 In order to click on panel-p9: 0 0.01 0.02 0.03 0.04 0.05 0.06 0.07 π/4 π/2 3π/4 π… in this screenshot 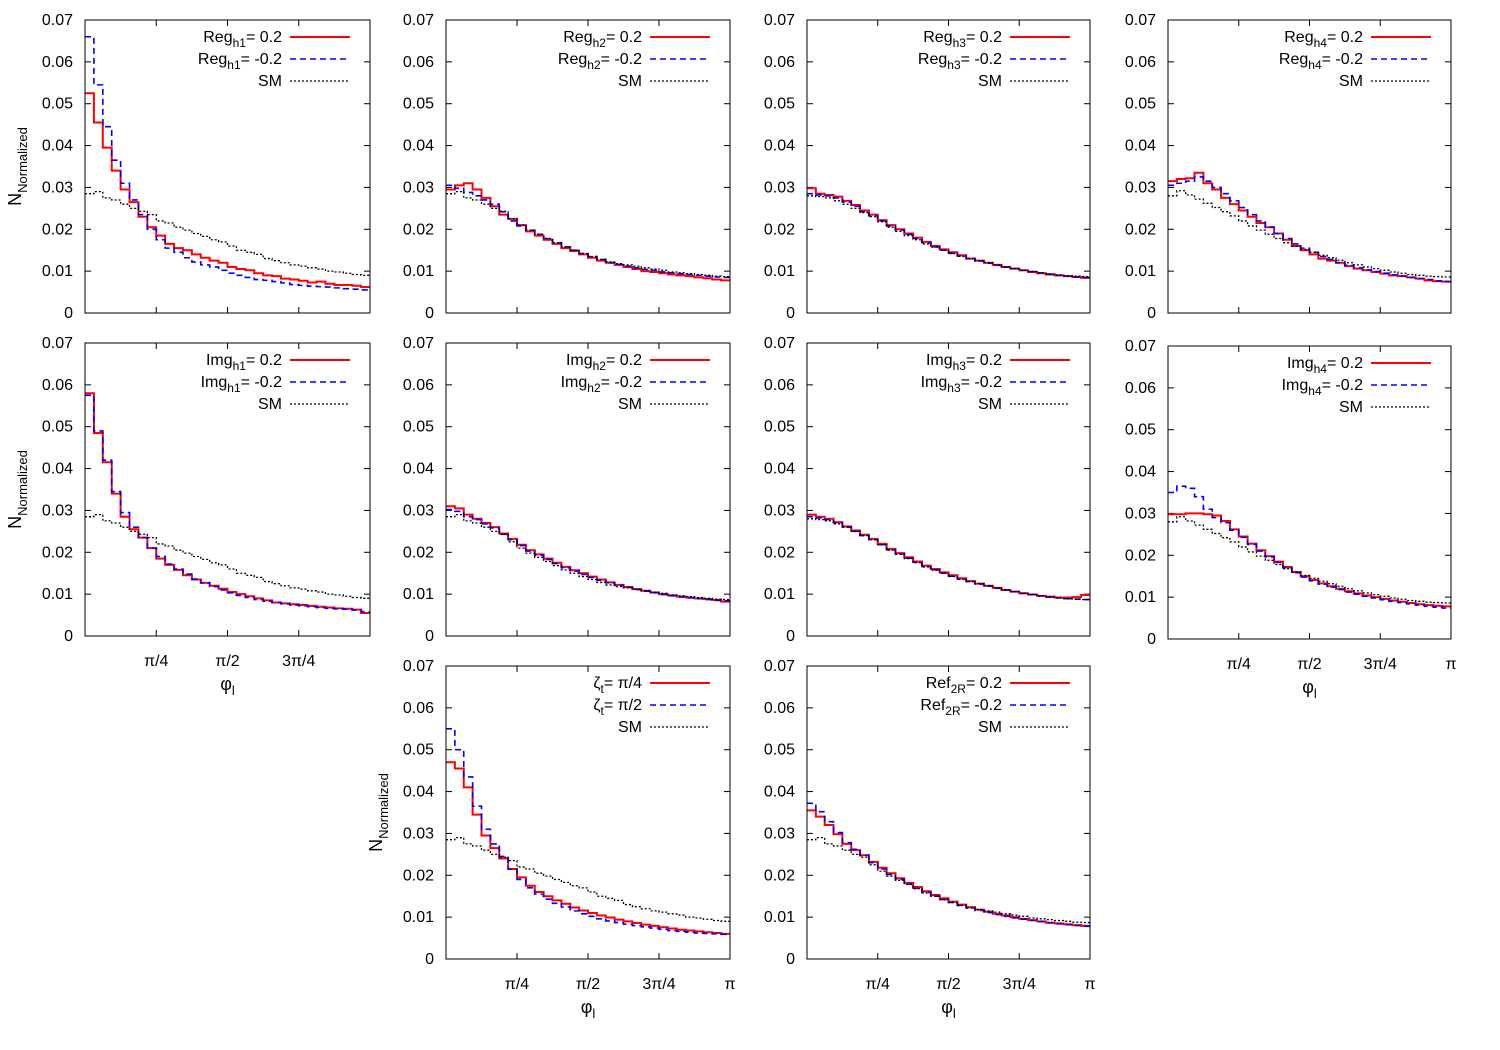, I will do `click(551, 839)`.